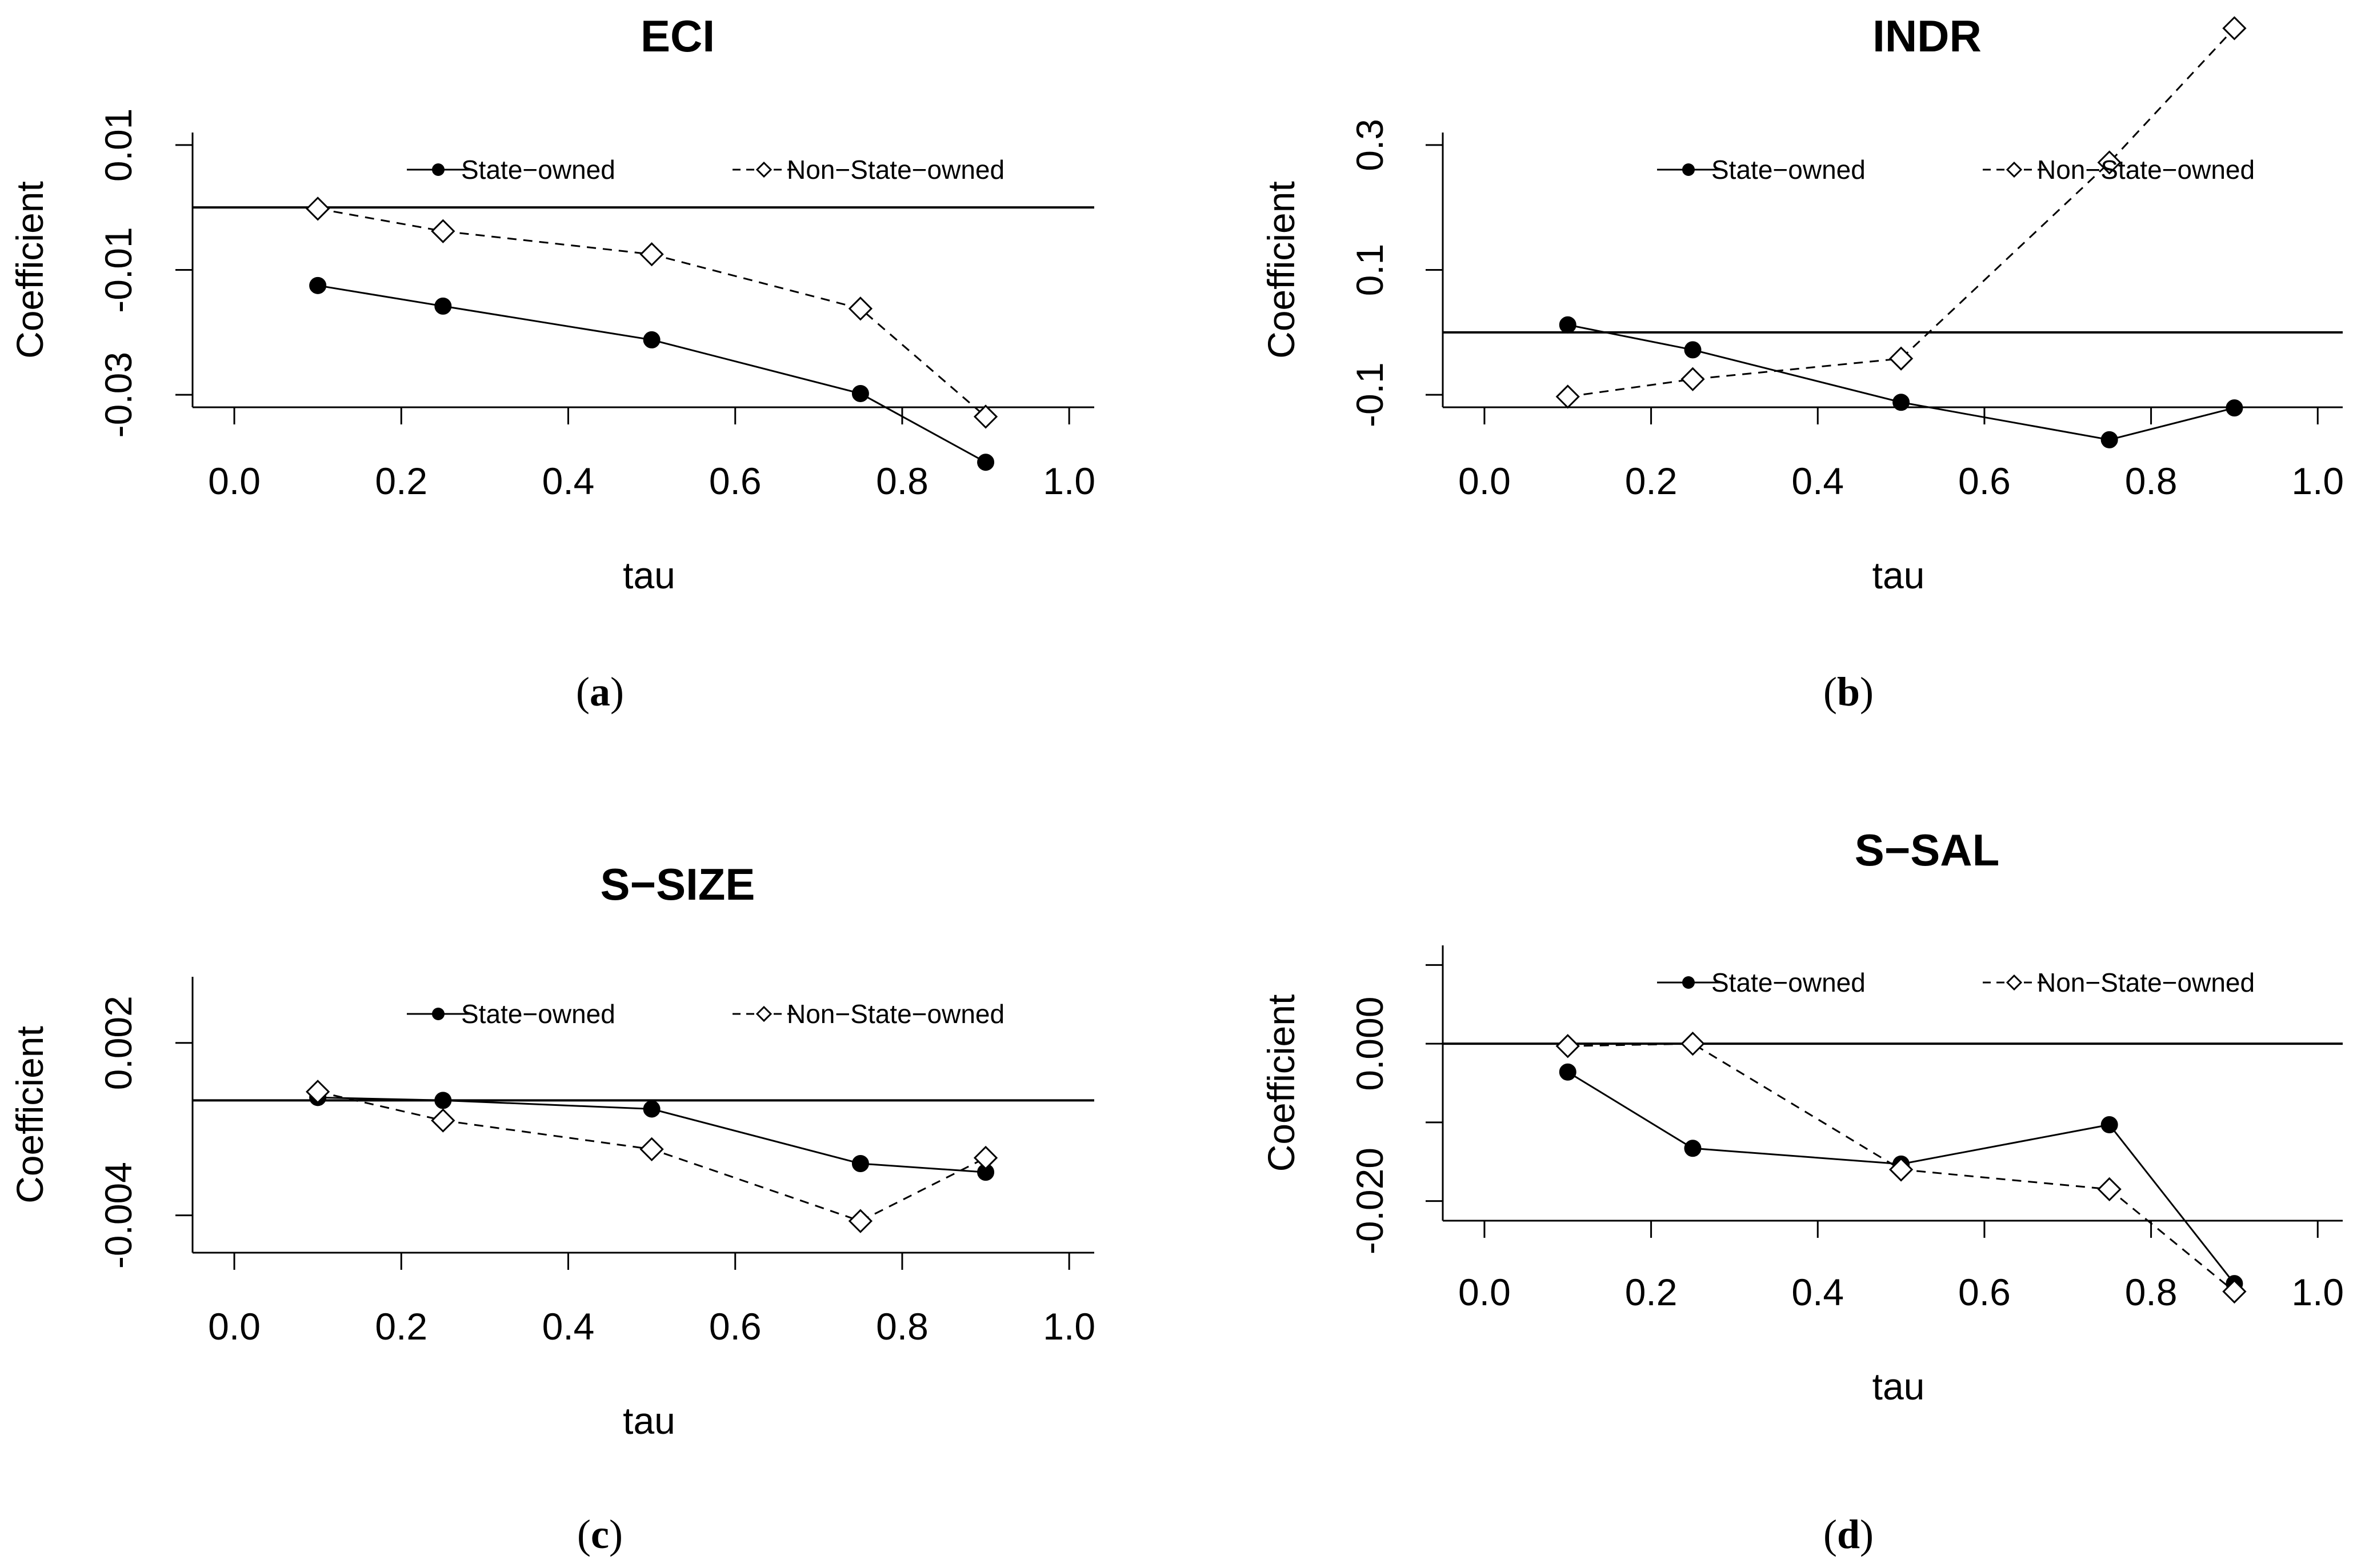 The image size is (2357, 1568). Describe the element at coordinates (678, 36) in the screenshot. I see `panel-title: ECI` at that location.